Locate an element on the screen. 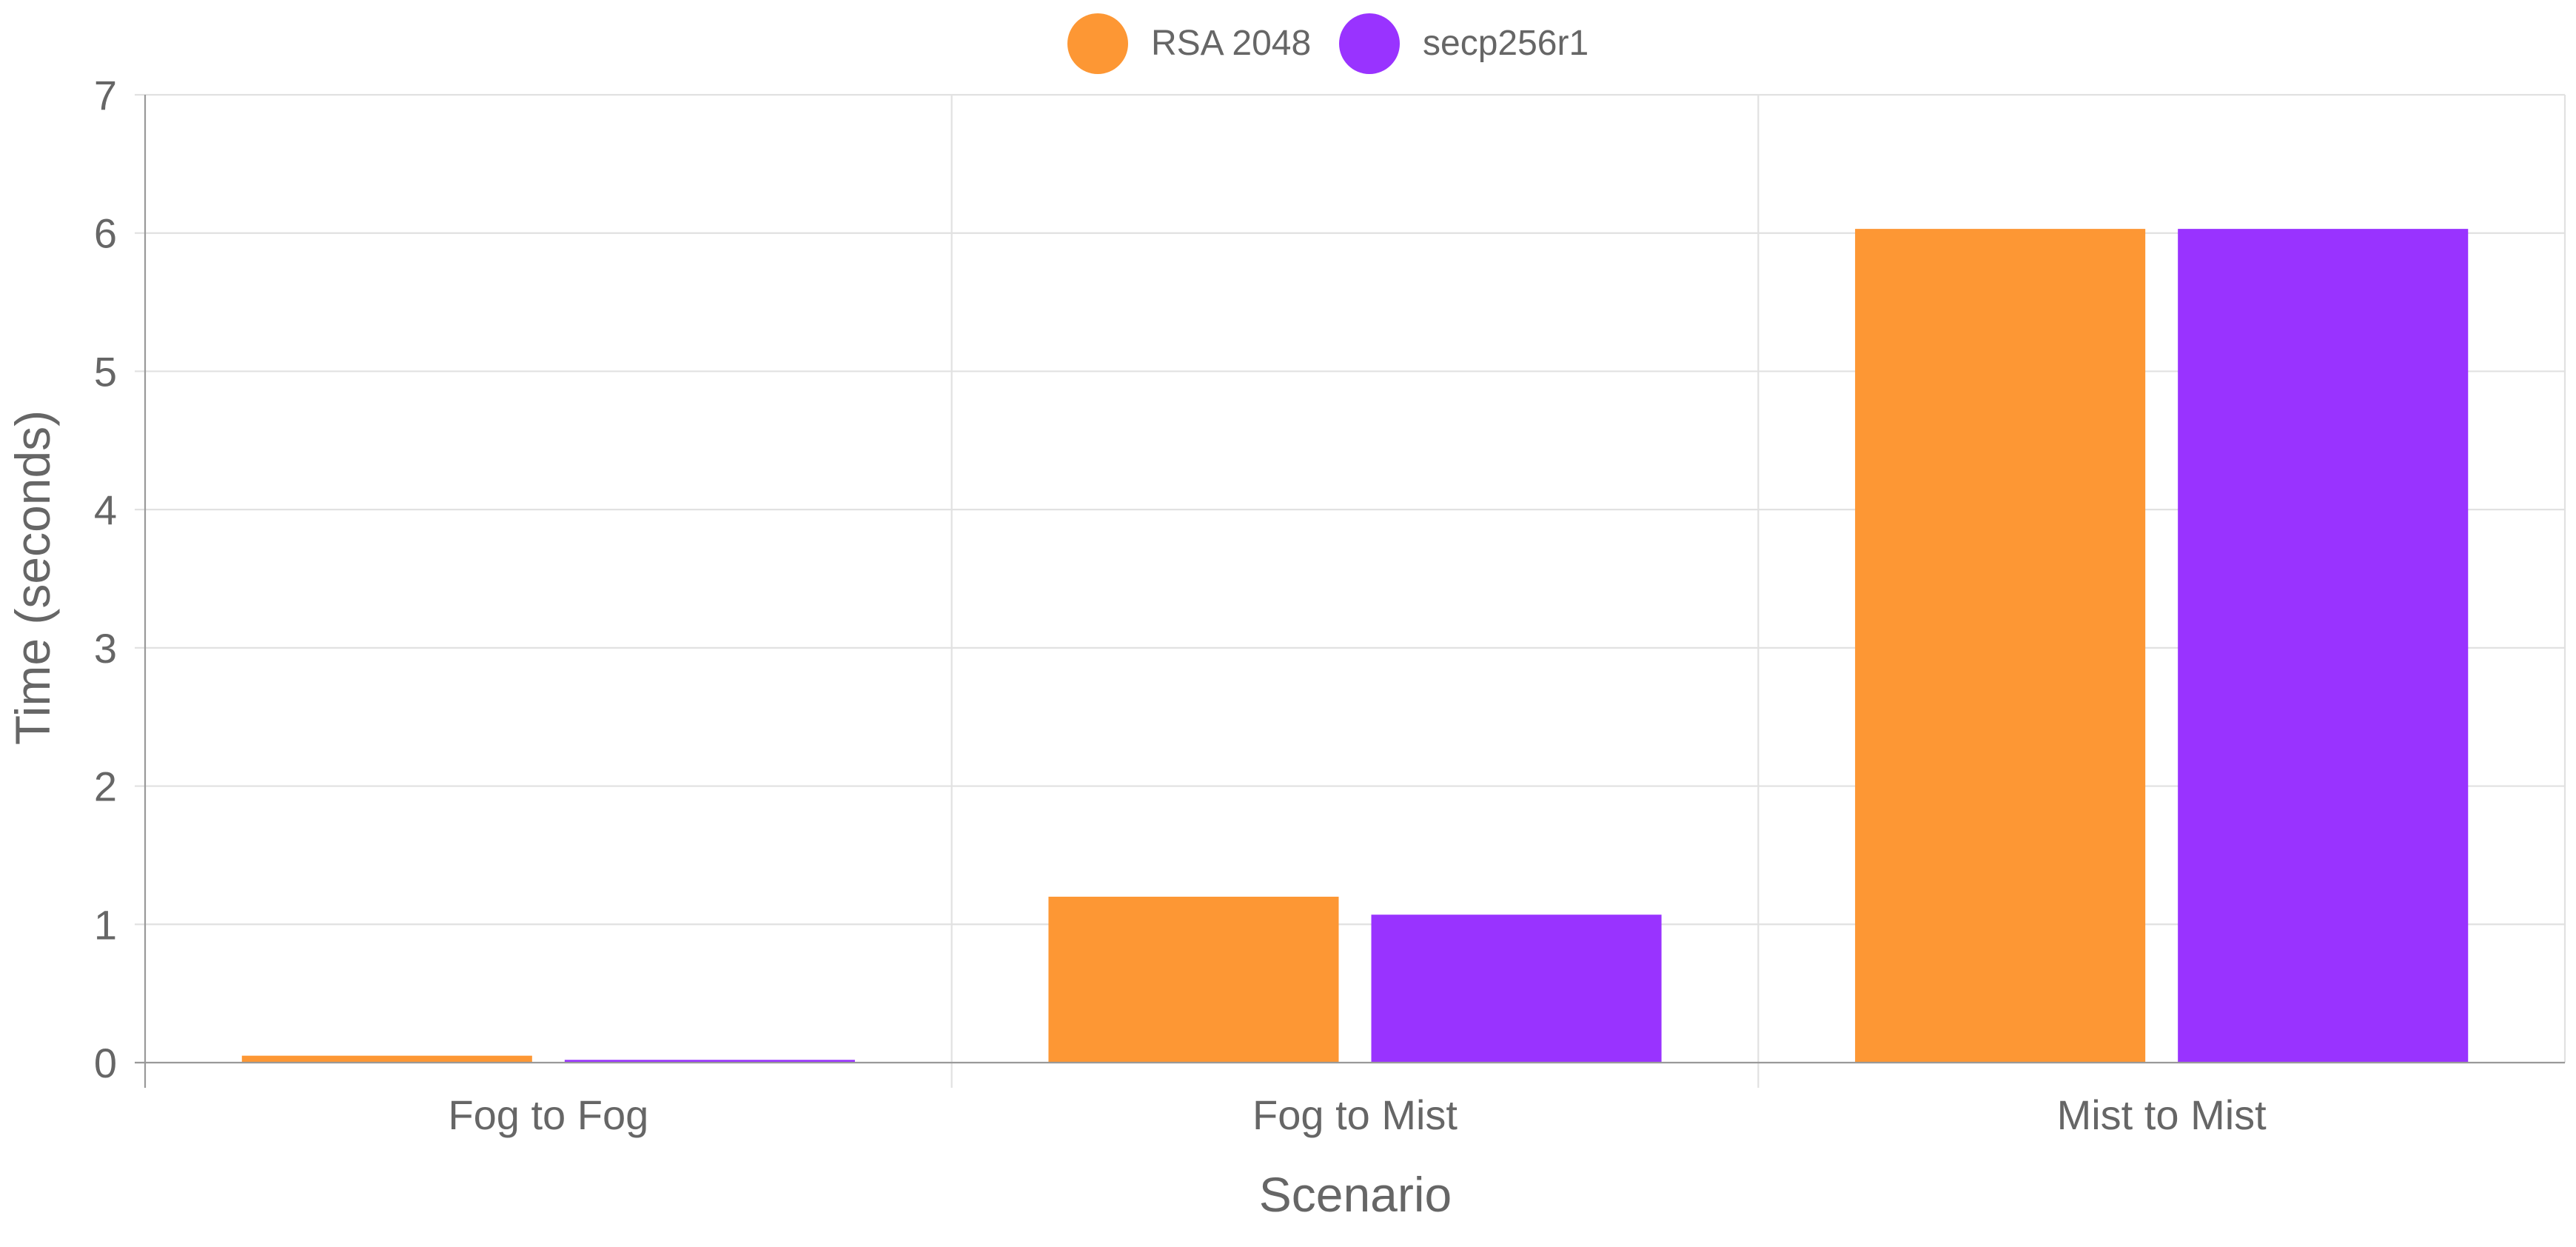  y-axis-title: Time (seconds) is located at coordinates (32, 577).